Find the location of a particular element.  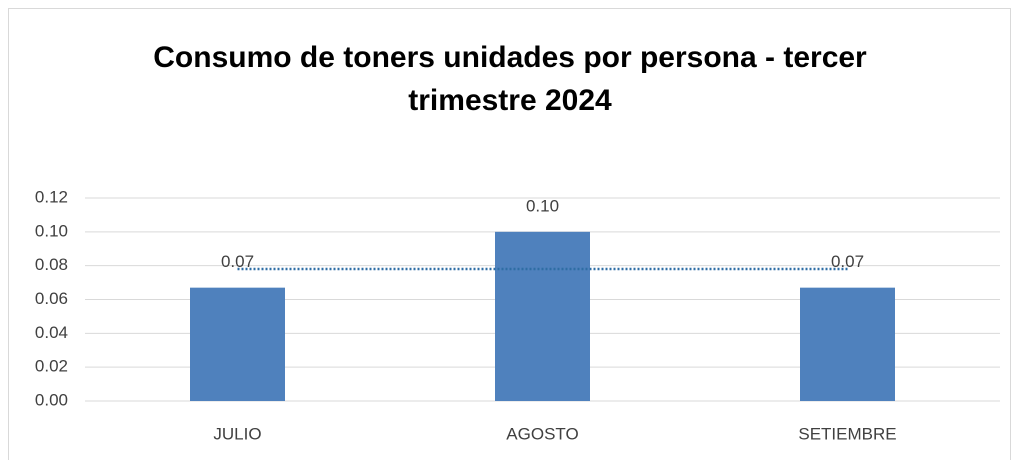

y-tick-label: 0.08 is located at coordinates (51, 264).